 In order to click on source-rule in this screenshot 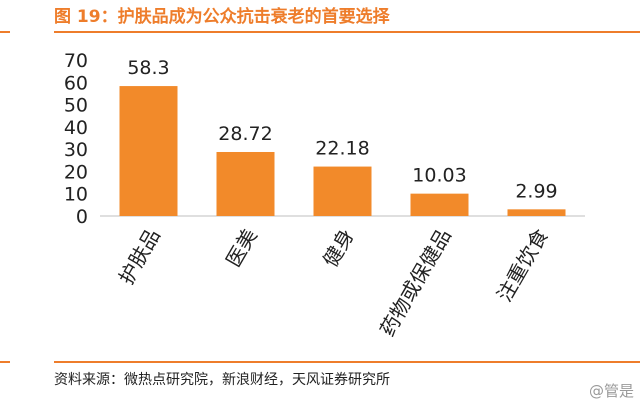, I will do `click(347, 362)`.